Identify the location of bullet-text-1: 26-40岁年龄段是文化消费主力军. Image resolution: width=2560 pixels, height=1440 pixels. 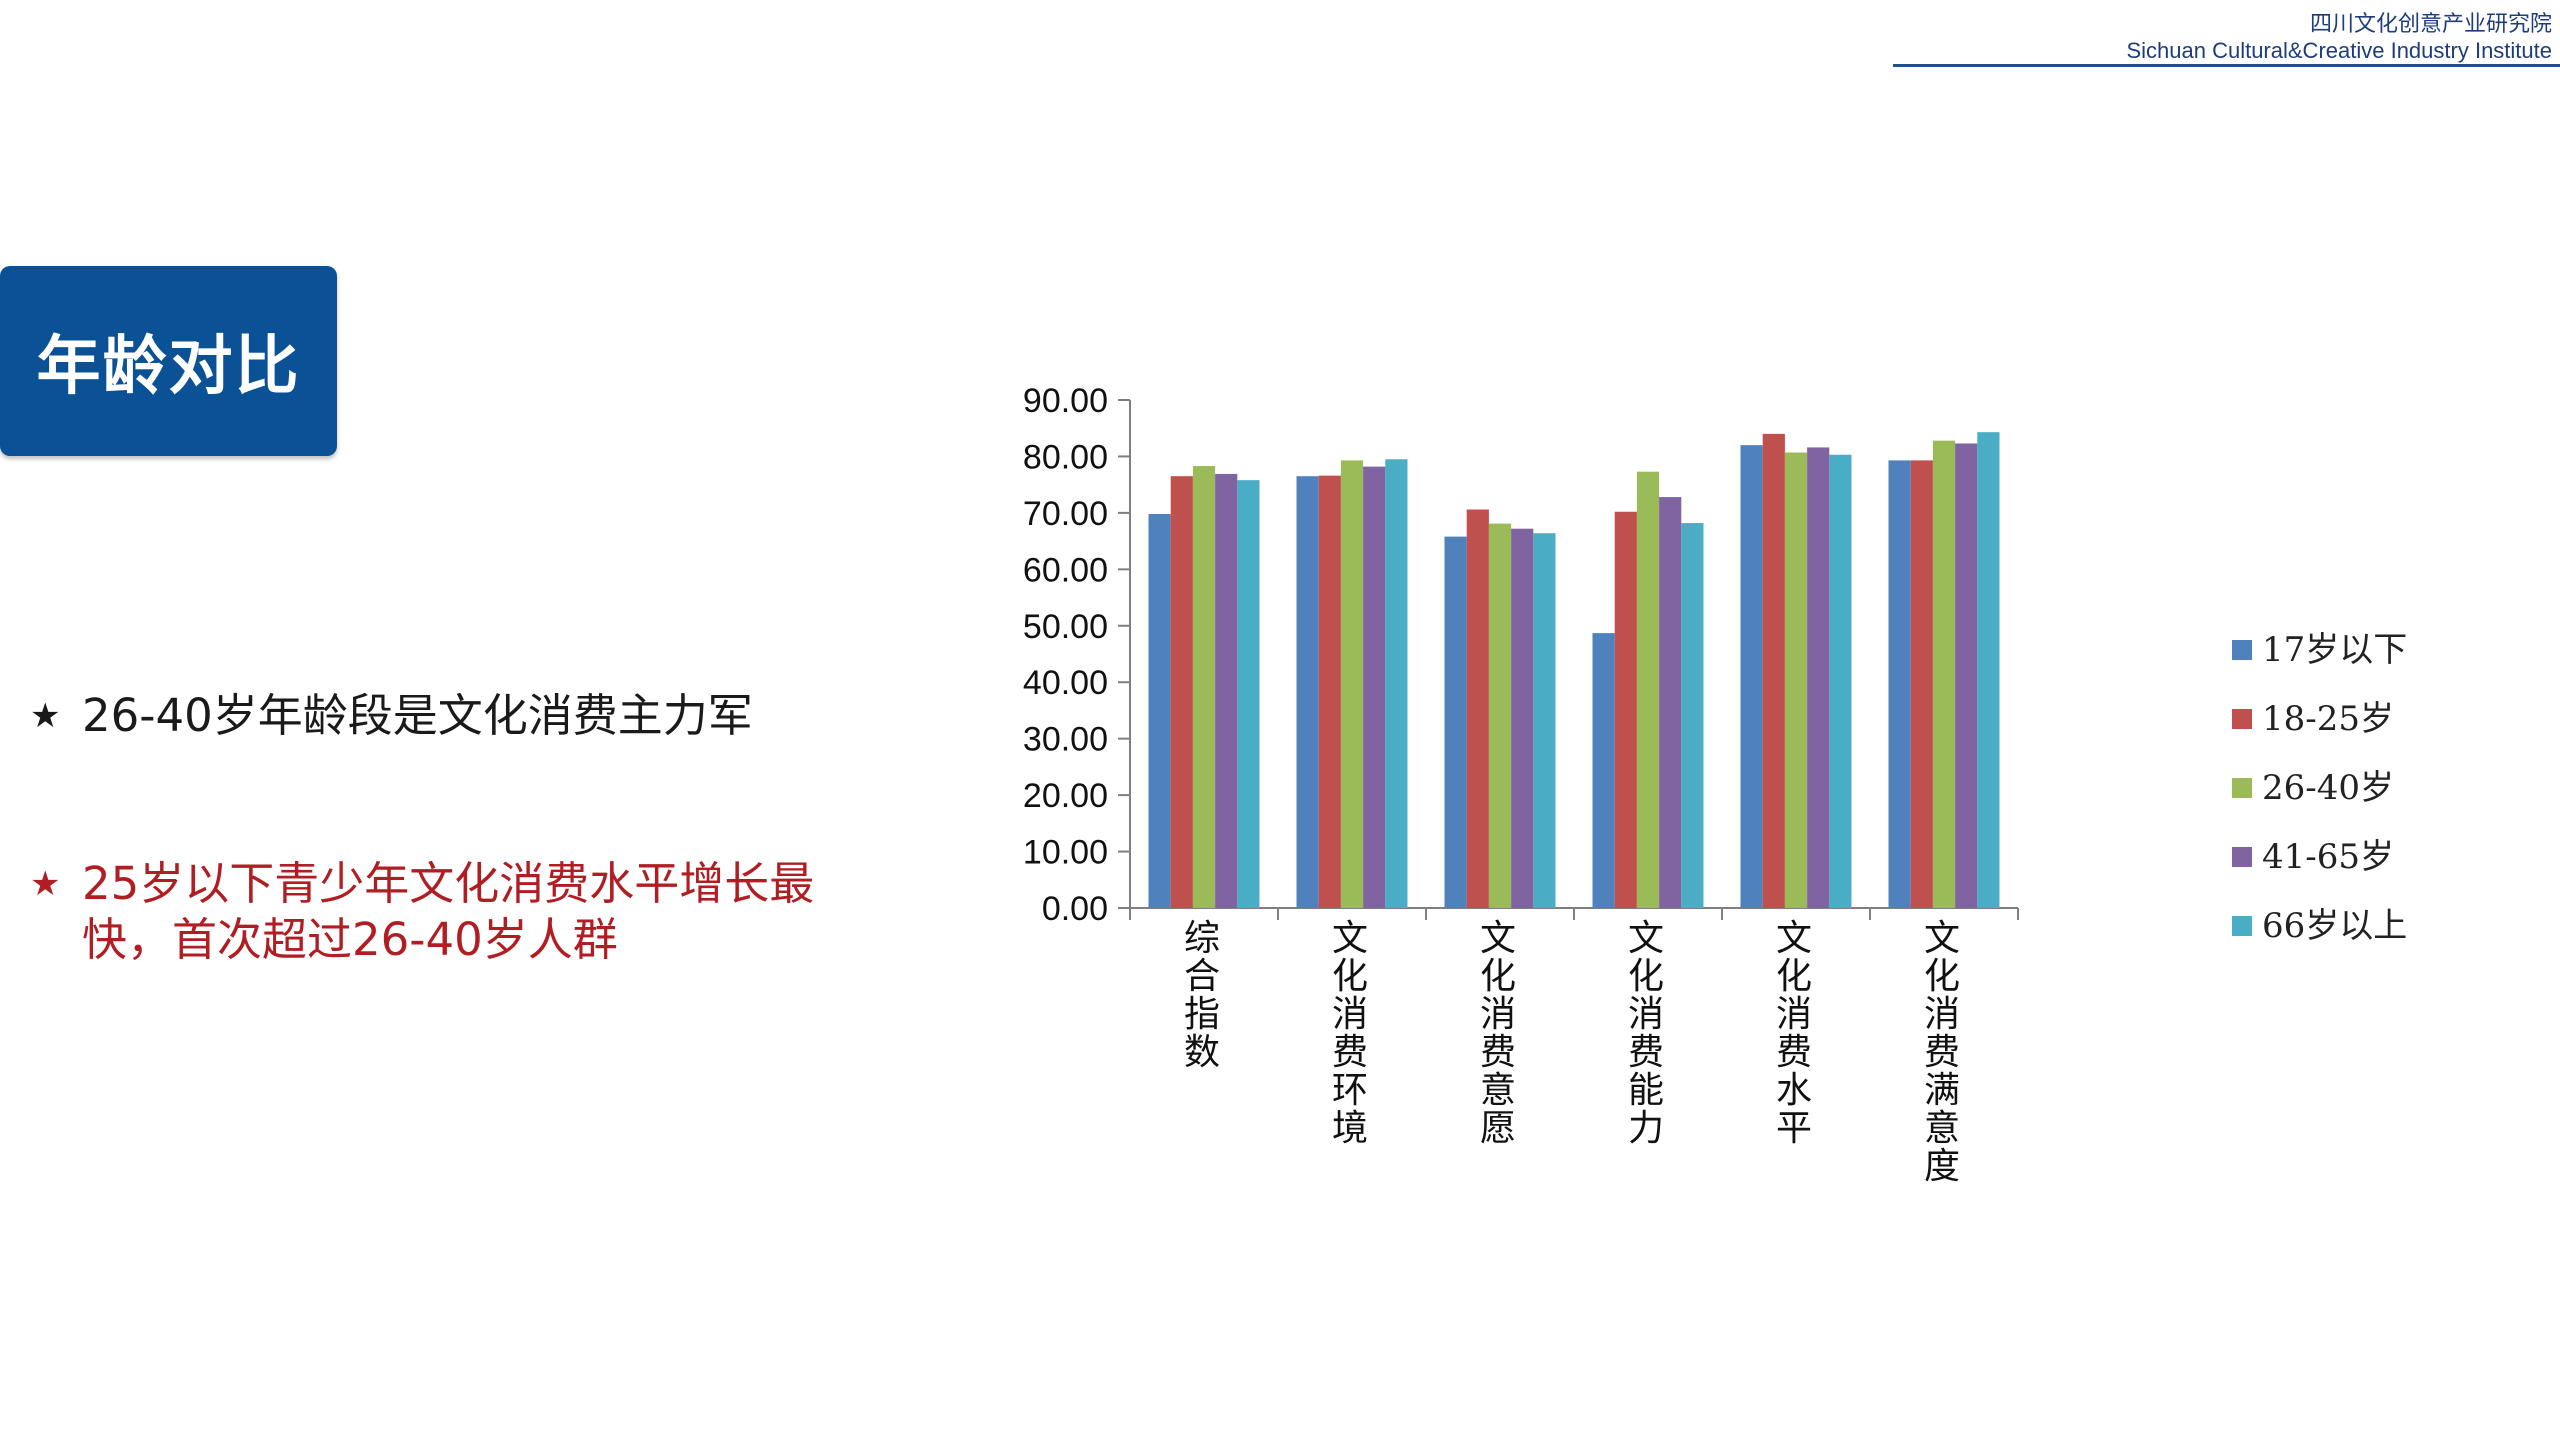
(417, 715).